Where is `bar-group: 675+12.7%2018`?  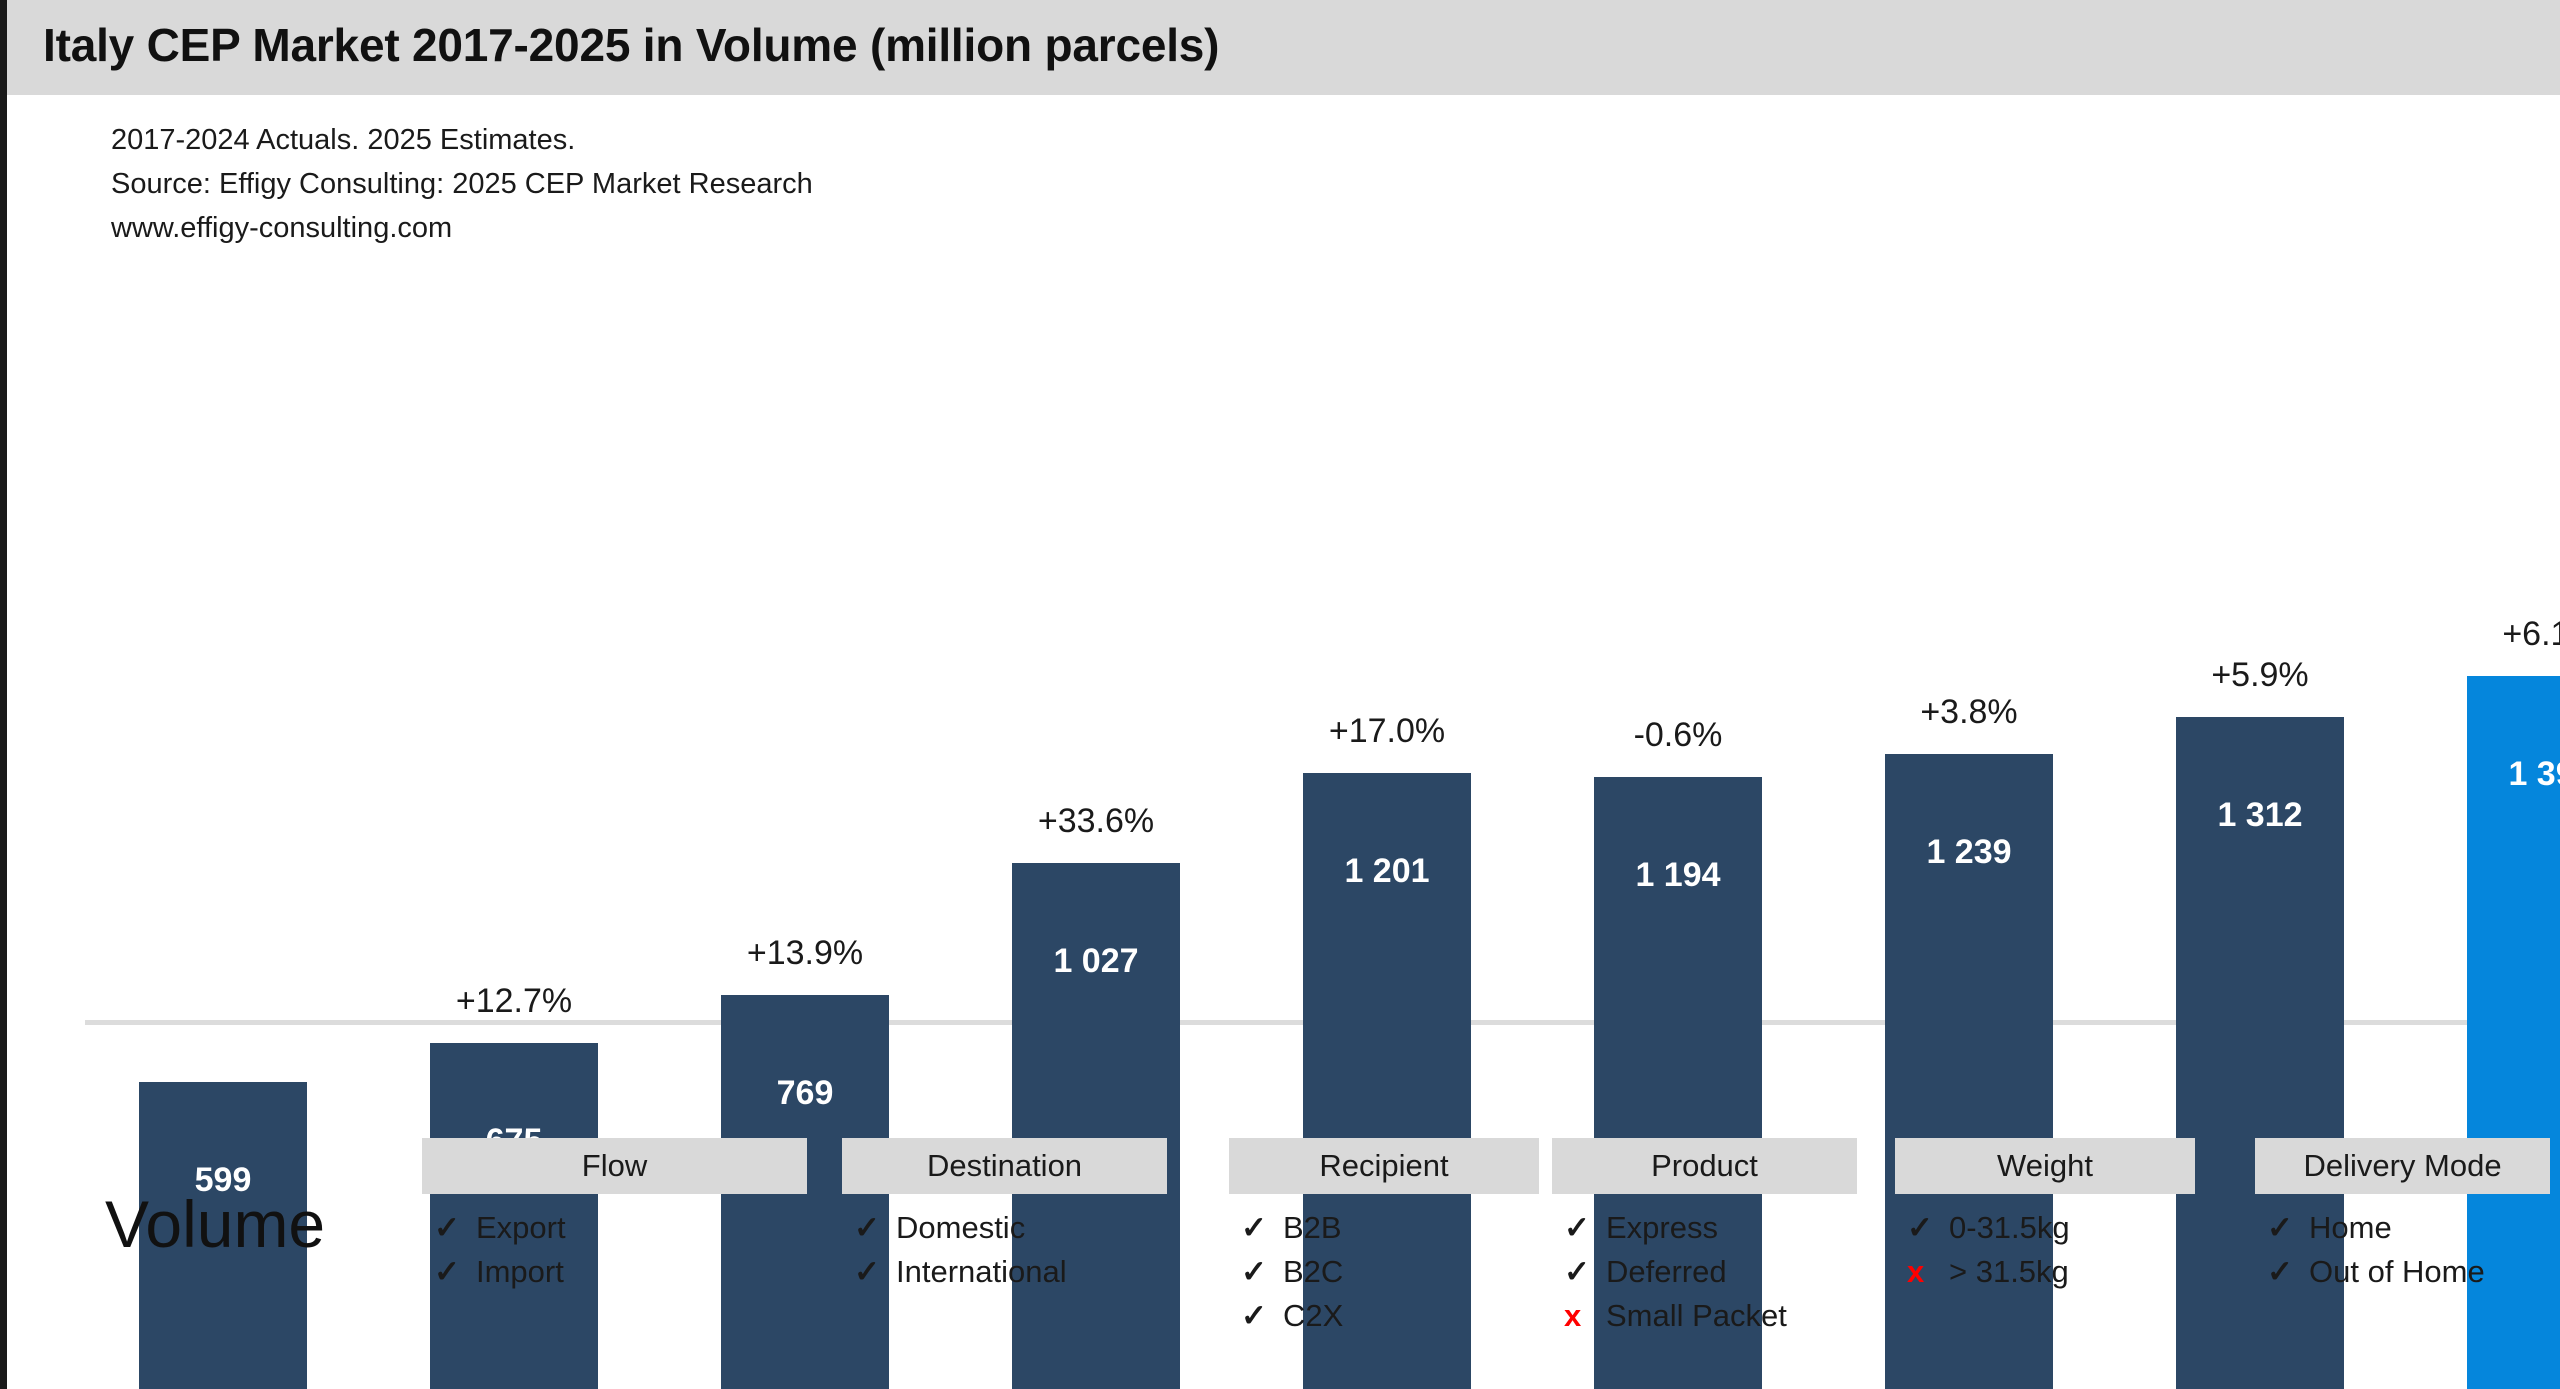 bar-group: 675+12.7%2018 is located at coordinates (514, 879).